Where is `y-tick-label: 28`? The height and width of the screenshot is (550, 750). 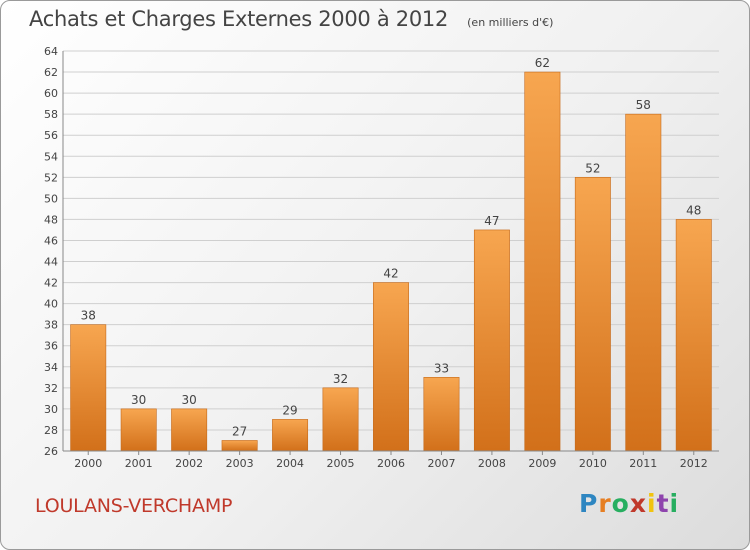
y-tick-label: 28 is located at coordinates (51, 430).